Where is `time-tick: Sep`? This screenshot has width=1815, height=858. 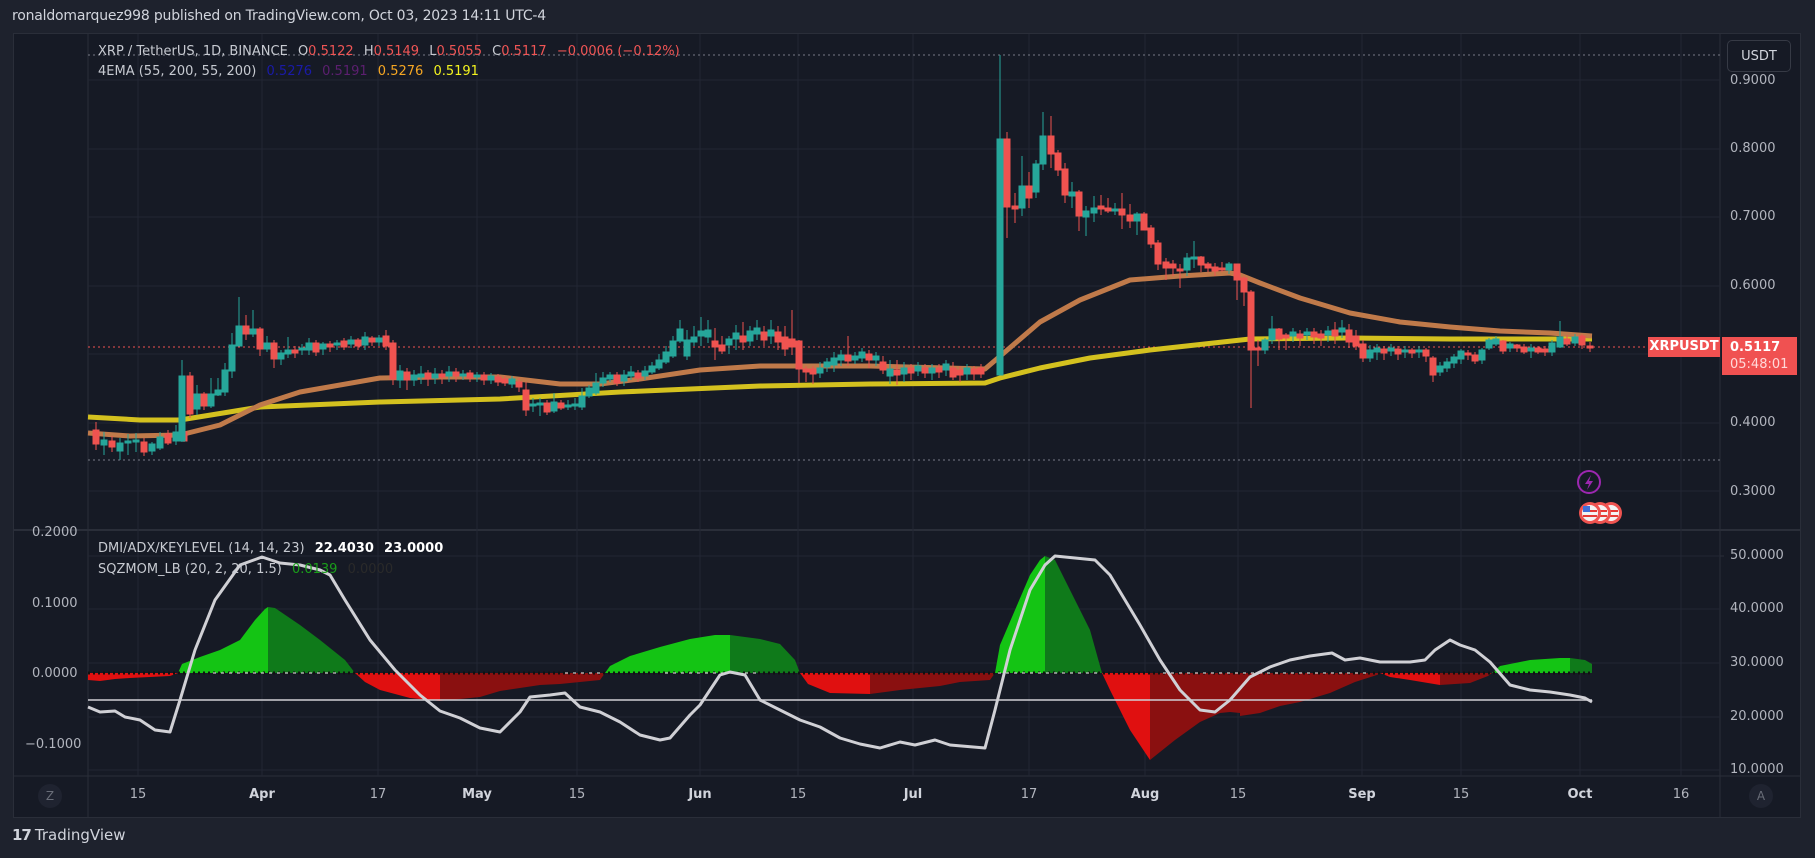 time-tick: Sep is located at coordinates (1362, 794).